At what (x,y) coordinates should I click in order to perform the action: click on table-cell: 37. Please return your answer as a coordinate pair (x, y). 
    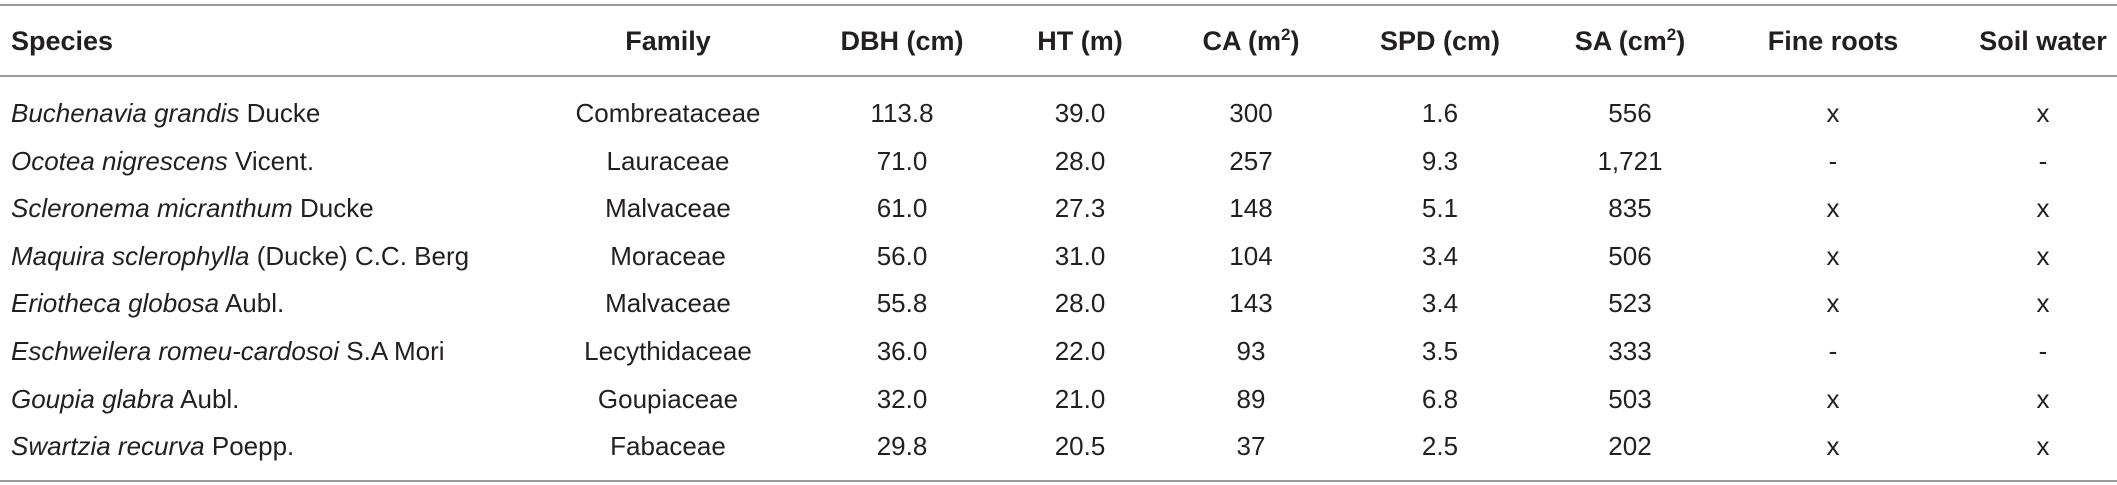
    Looking at the image, I should click on (1251, 446).